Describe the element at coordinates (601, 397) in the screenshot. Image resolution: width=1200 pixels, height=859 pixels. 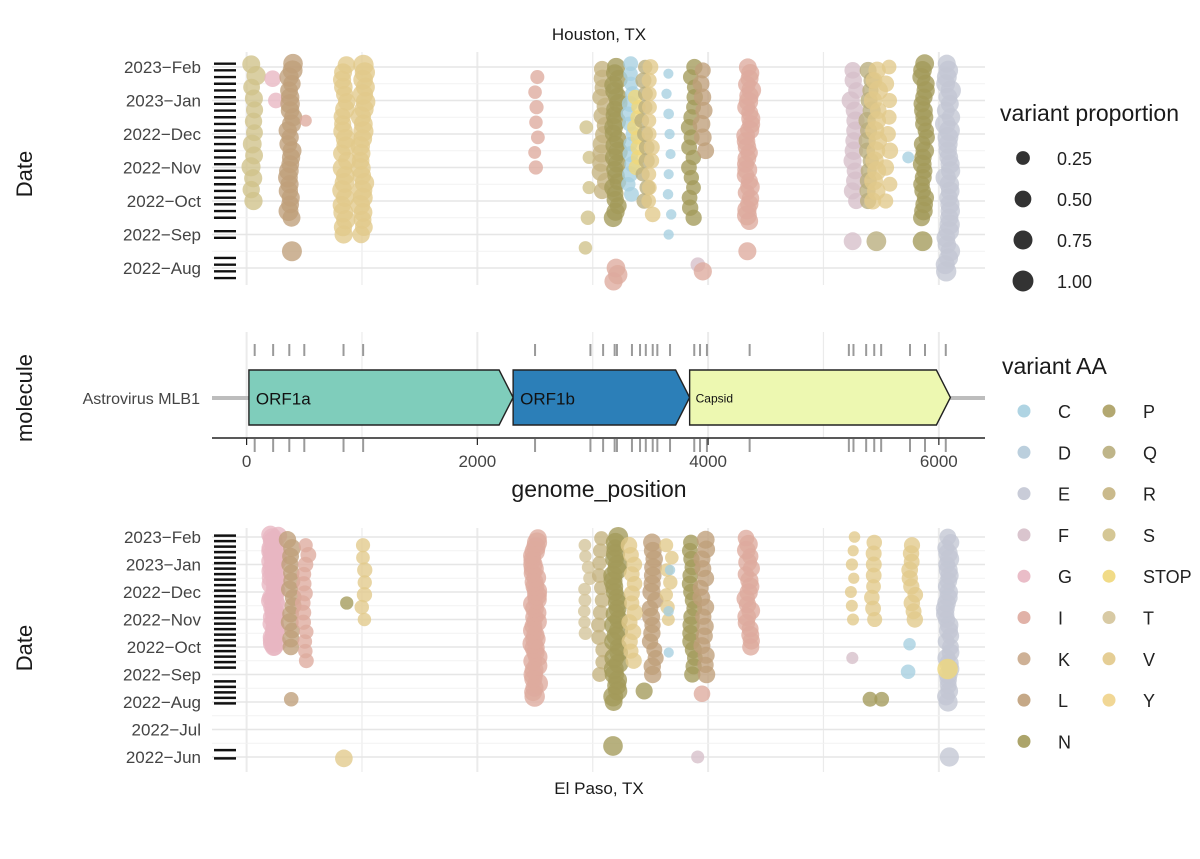
I see `gene-arrow-orf1b` at that location.